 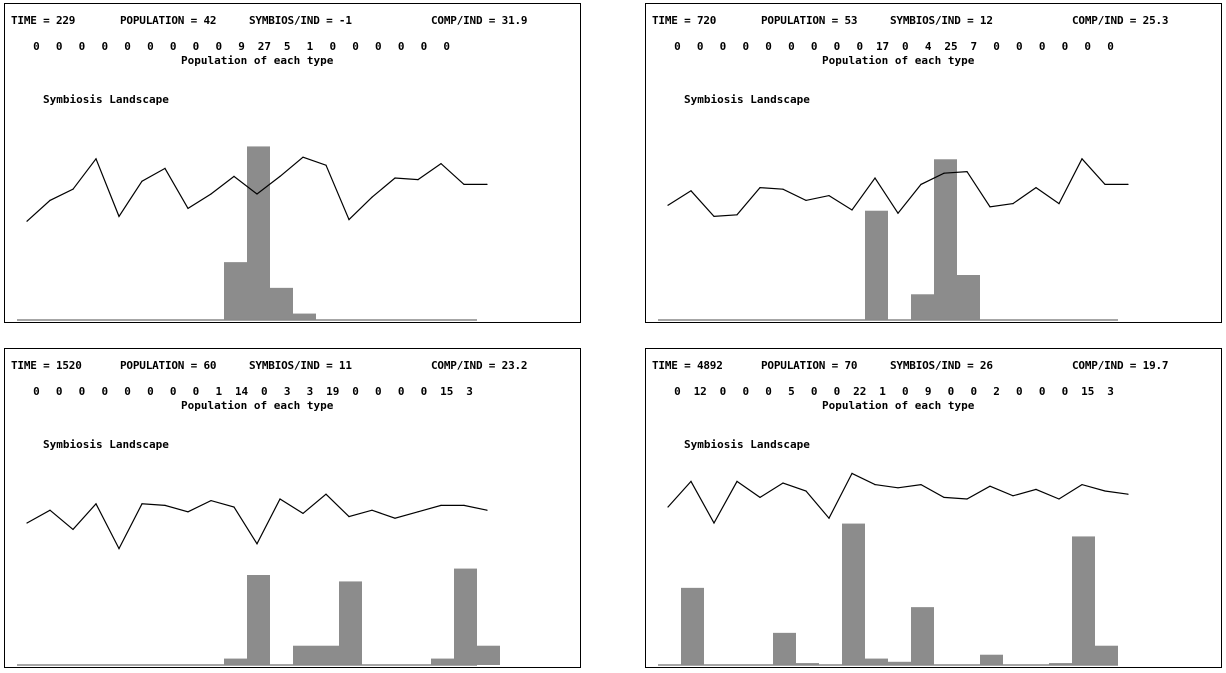 I want to click on population-counts: 0 0 0 0 0 0 0 0 0 9 27 5 1 0 0 0 0 0 0, so click(x=241, y=46).